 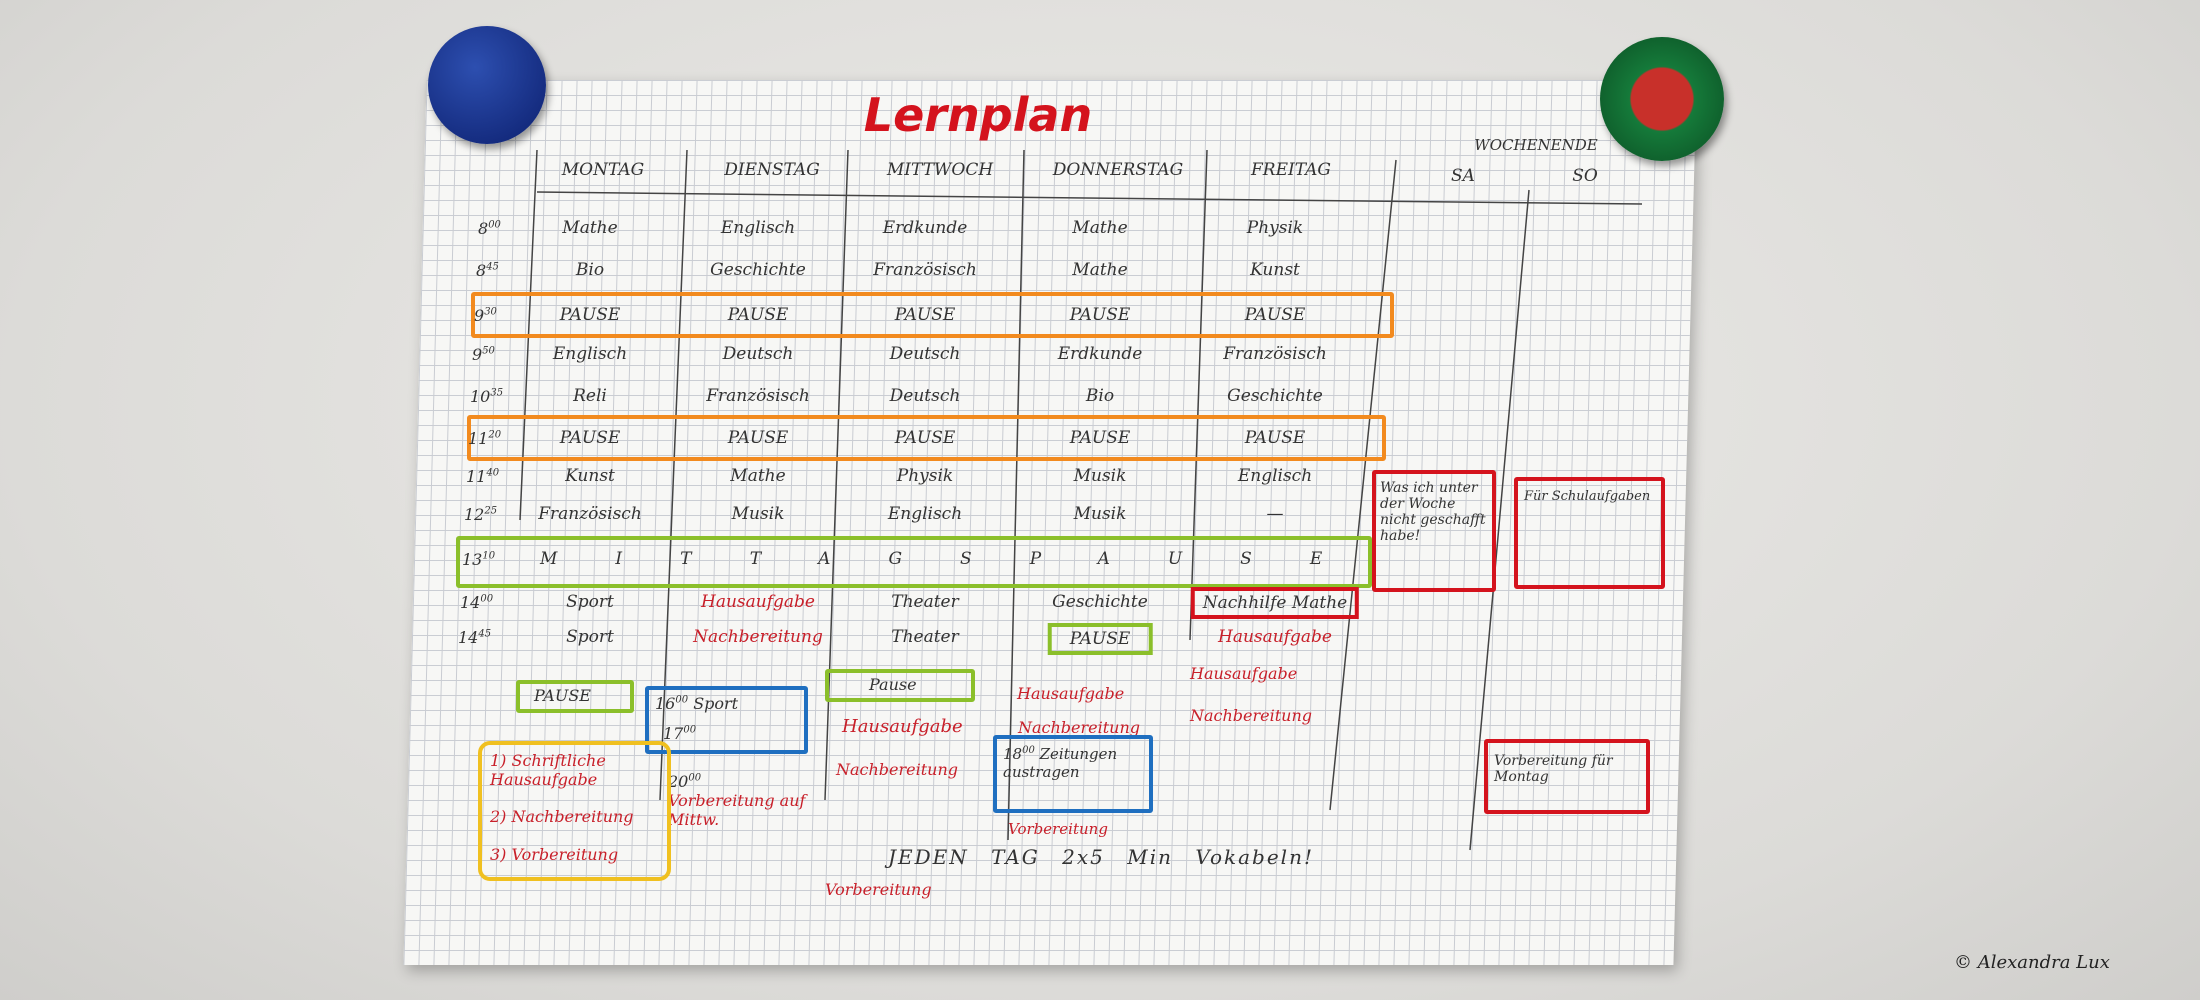 What do you see at coordinates (1058, 829) in the screenshot?
I see `note: Vorbereitung` at bounding box center [1058, 829].